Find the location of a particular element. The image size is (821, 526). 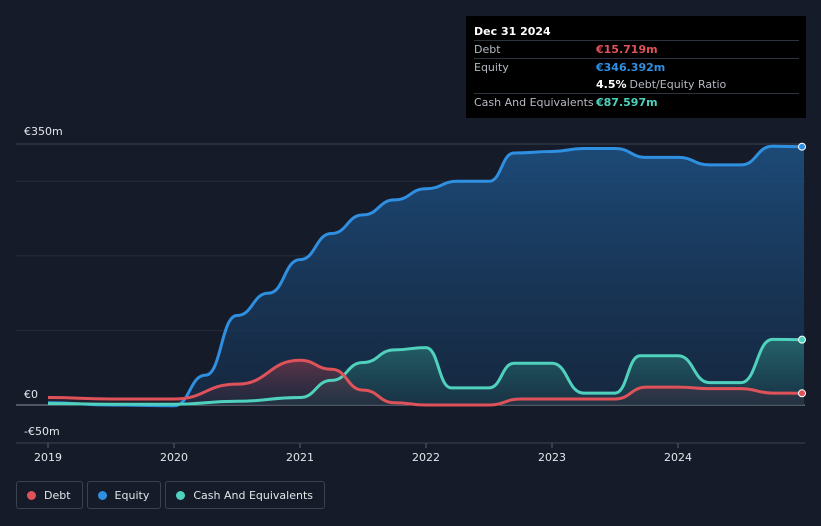

debt-dot-icon is located at coordinates (31, 495).